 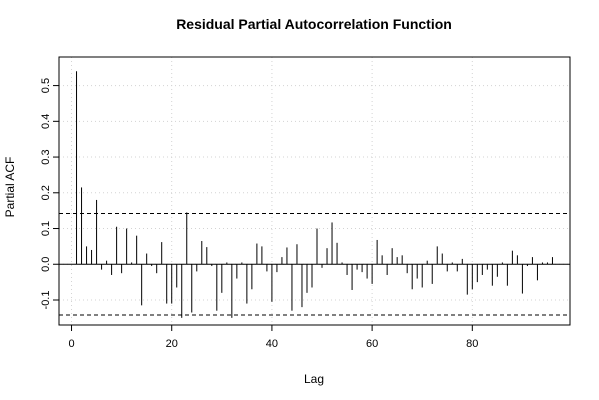 I want to click on y-tick-label: 0.3, so click(x=46, y=156).